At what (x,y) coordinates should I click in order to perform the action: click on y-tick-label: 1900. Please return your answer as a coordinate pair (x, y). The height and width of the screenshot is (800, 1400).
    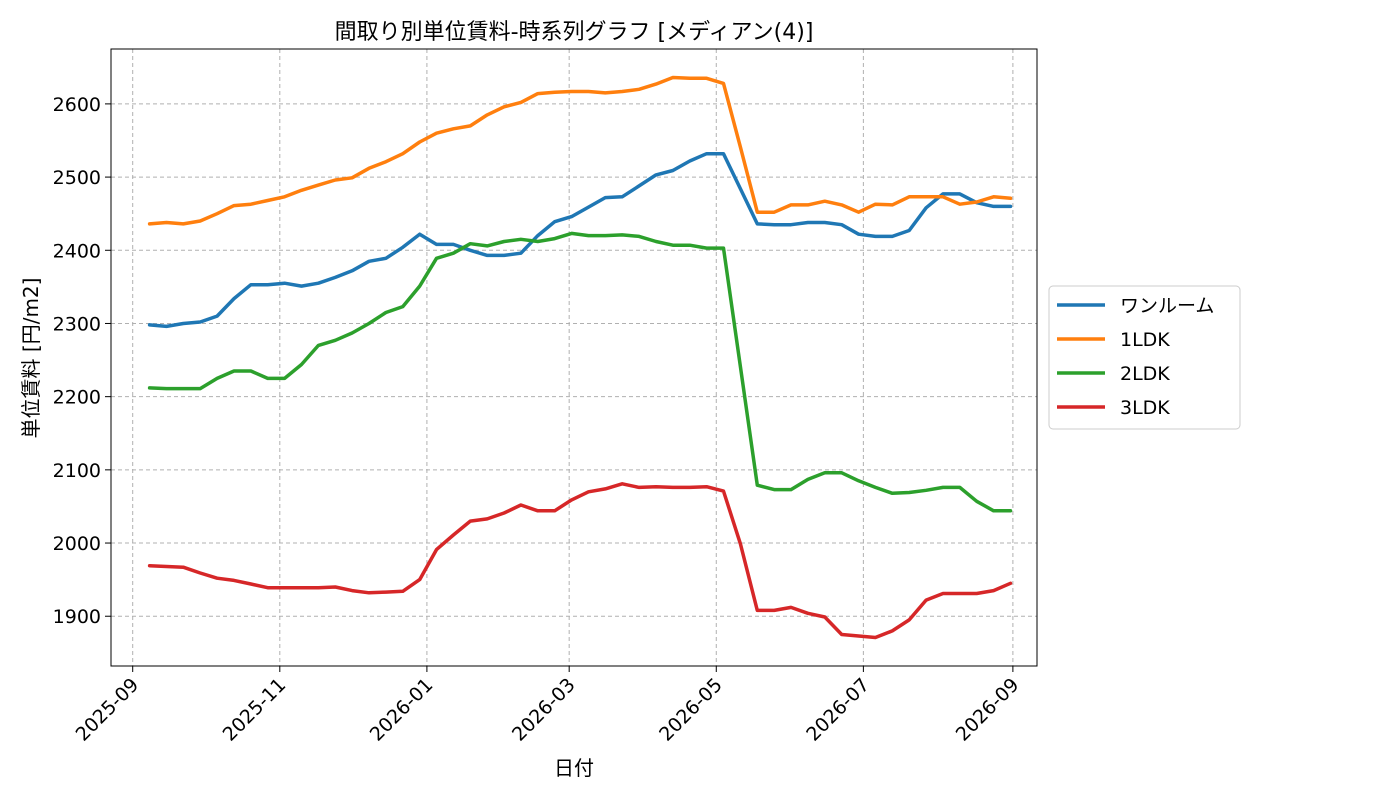
    Looking at the image, I should click on (77, 617).